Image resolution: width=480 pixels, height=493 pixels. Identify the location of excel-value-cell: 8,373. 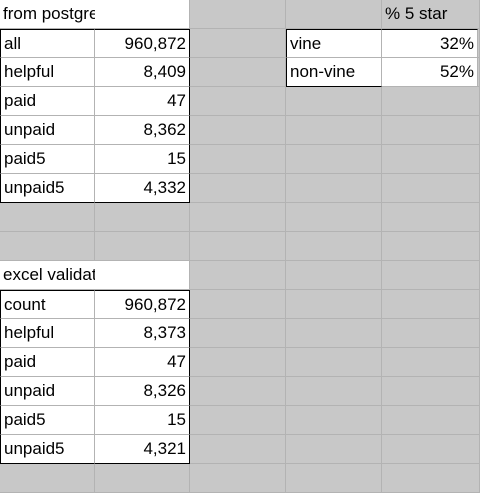
(142, 333).